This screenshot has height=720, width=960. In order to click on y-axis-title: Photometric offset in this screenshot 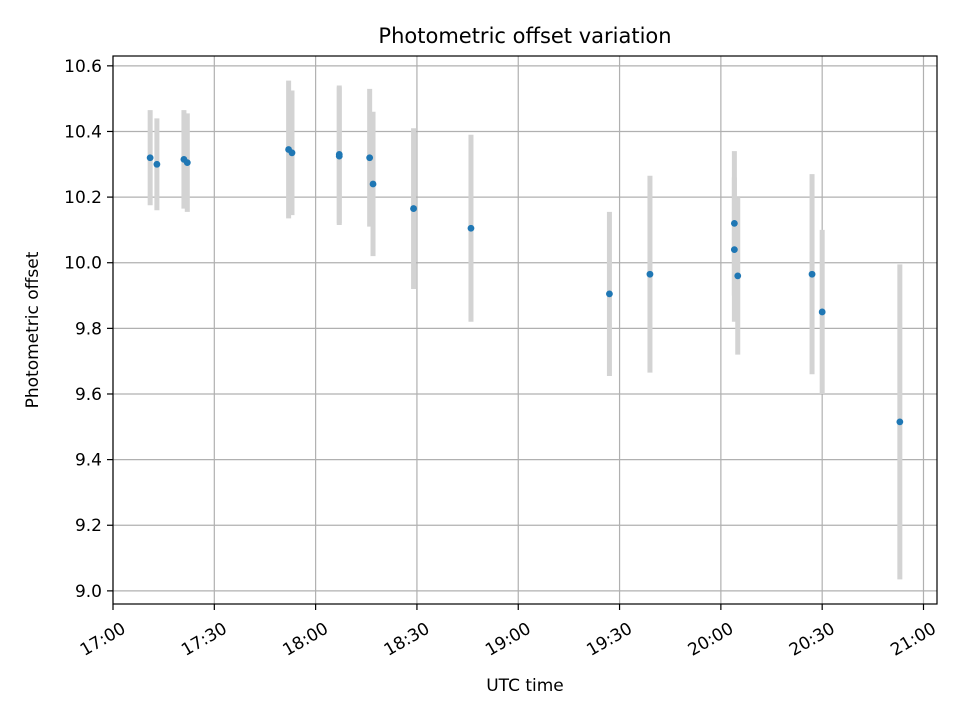, I will do `click(33, 329)`.